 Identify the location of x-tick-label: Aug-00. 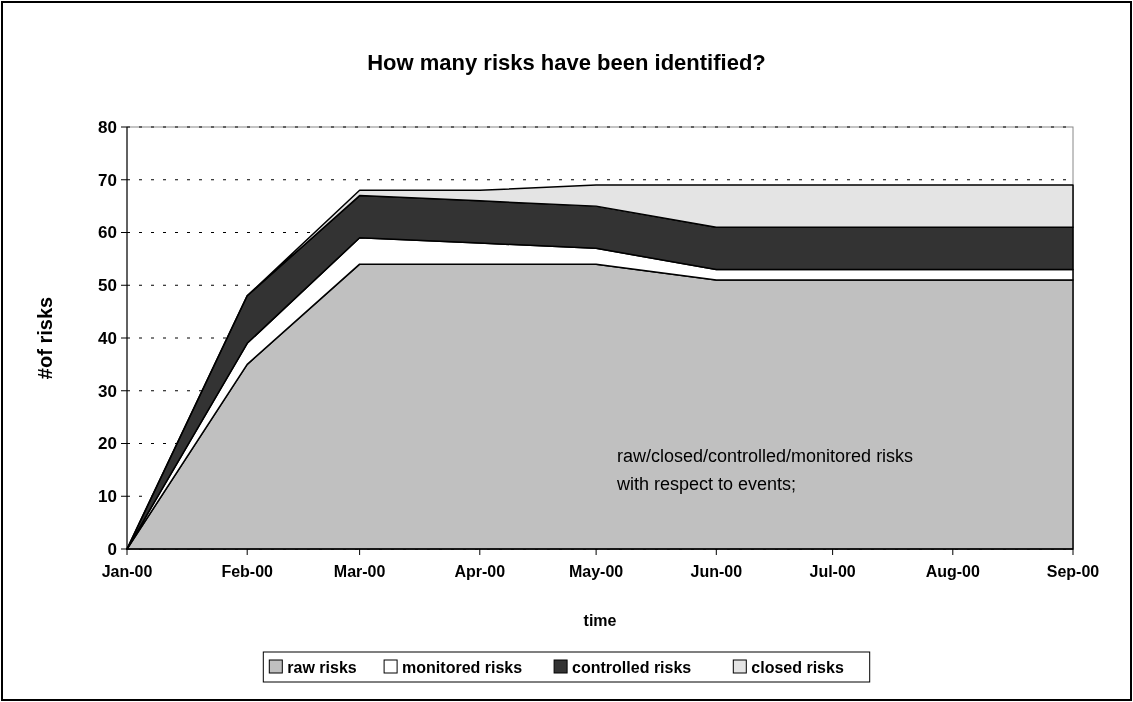
(953, 571).